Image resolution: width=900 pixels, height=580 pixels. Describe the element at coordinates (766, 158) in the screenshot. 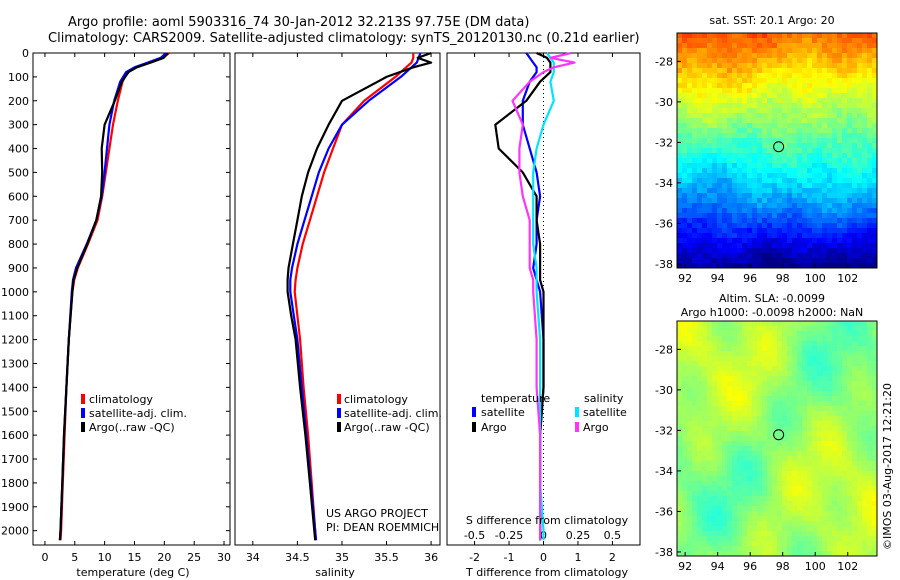

I see `sst-map-panel: 92 94 96 98 100 102-28-30-32-34-36-38` at that location.